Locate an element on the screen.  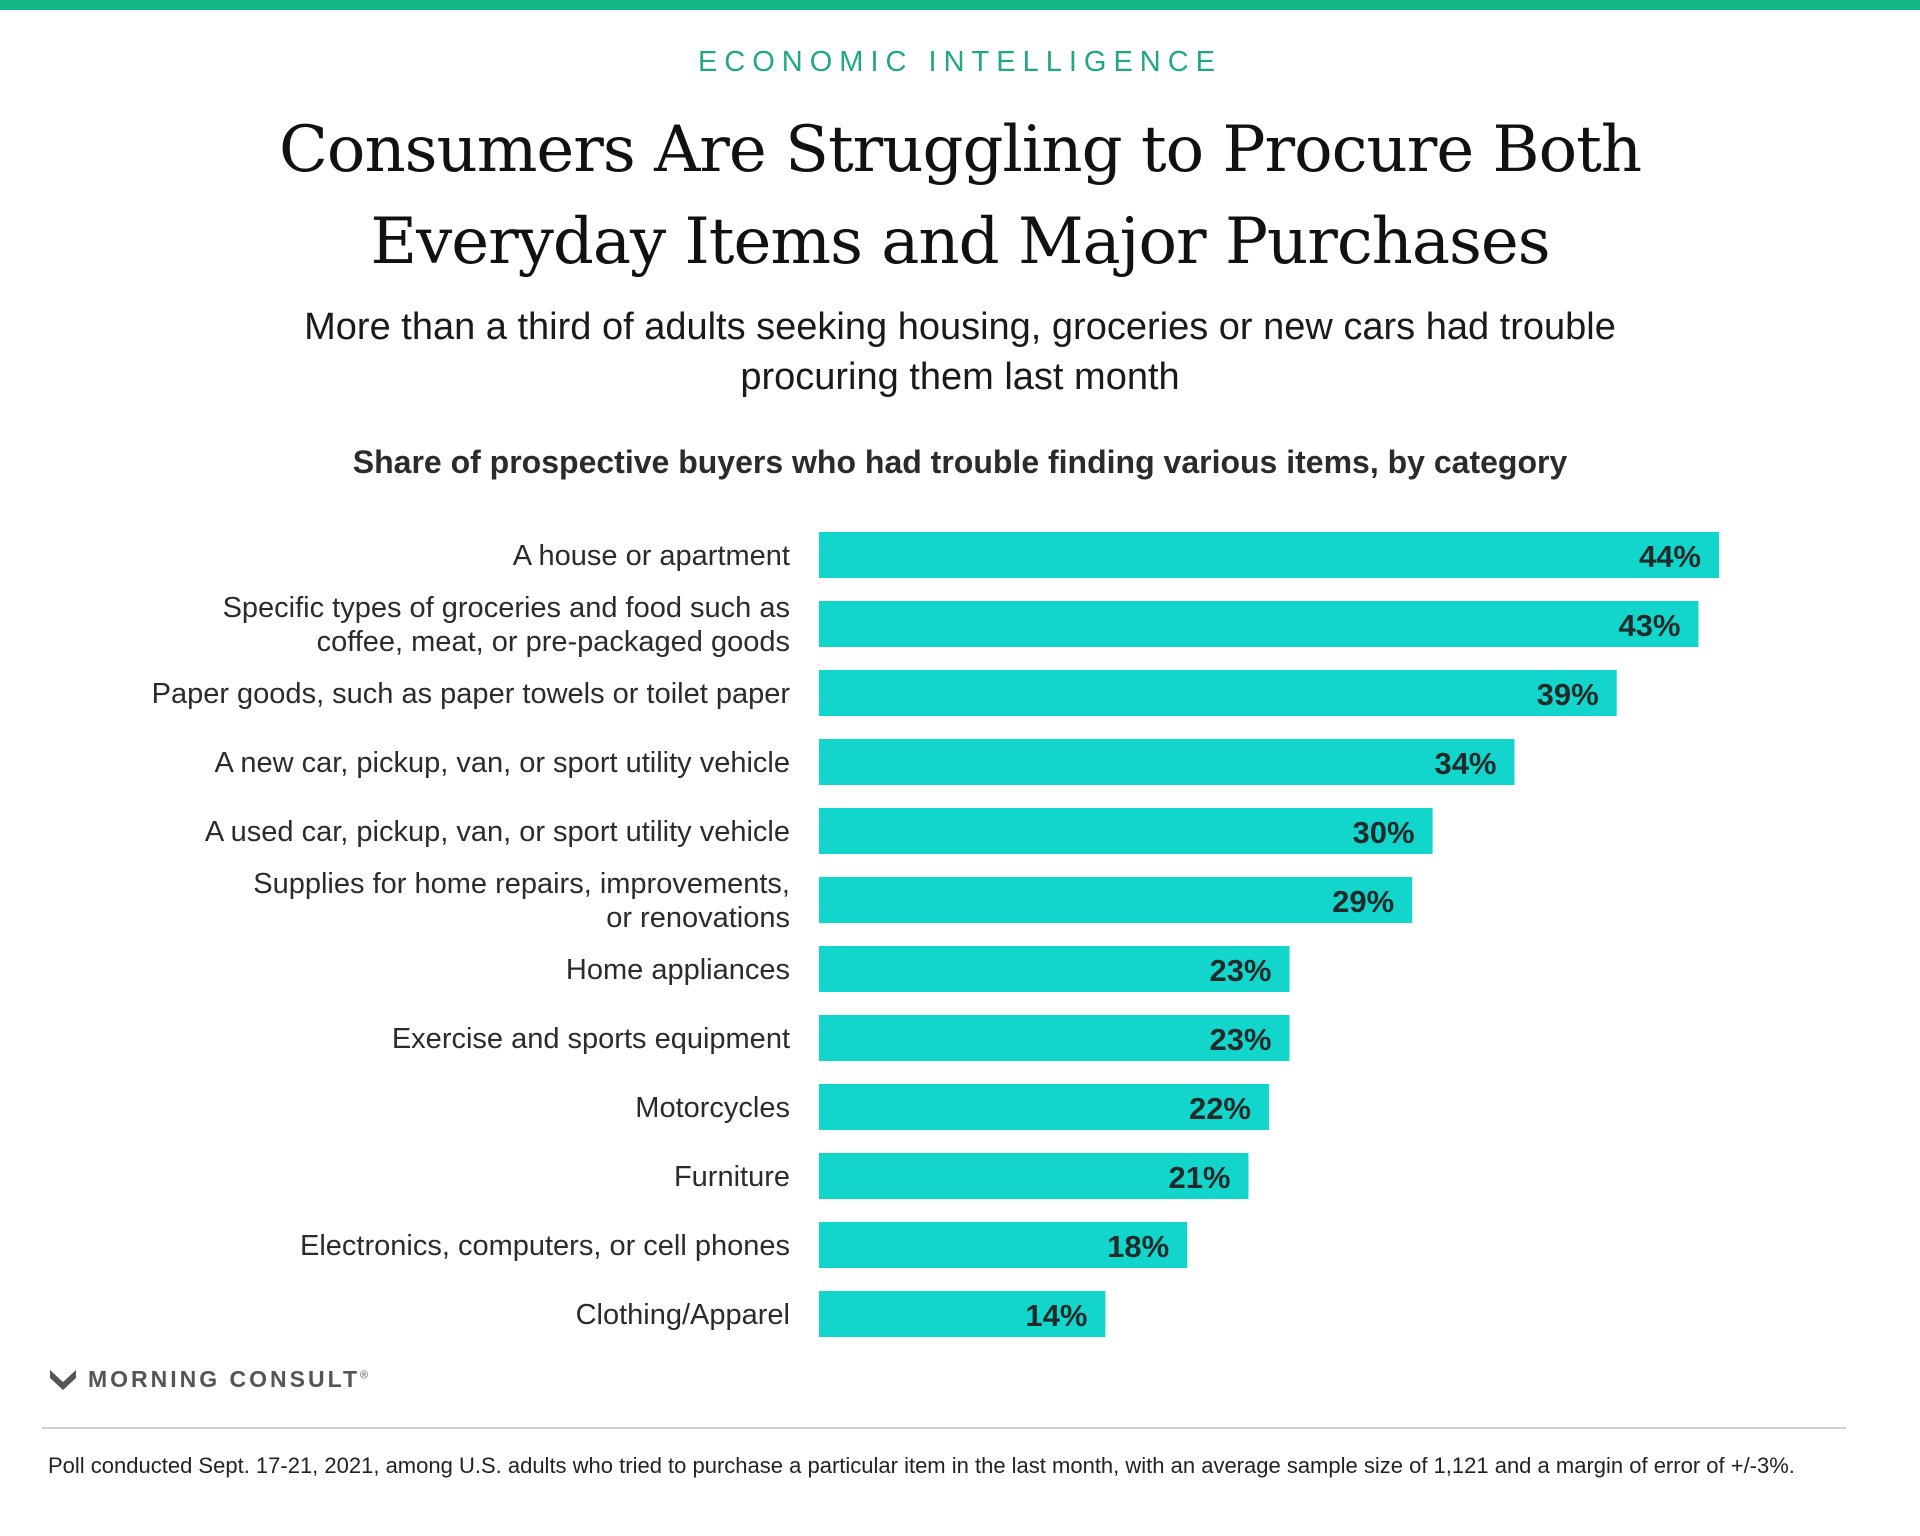
value-label-6: 23% is located at coordinates (1240, 970).